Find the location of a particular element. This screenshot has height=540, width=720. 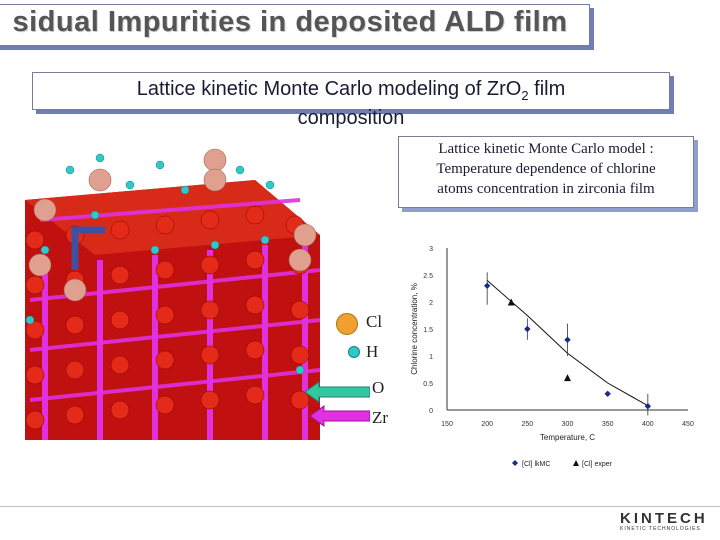

subtitle-line-2: composition is located at coordinates (351, 118).